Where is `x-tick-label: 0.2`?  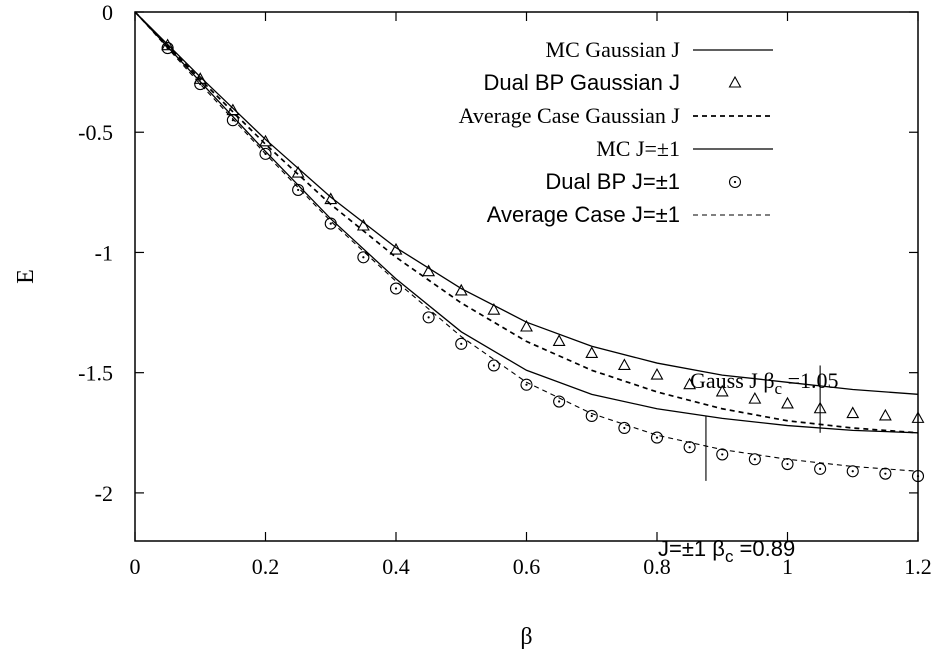 x-tick-label: 0.2 is located at coordinates (266, 566).